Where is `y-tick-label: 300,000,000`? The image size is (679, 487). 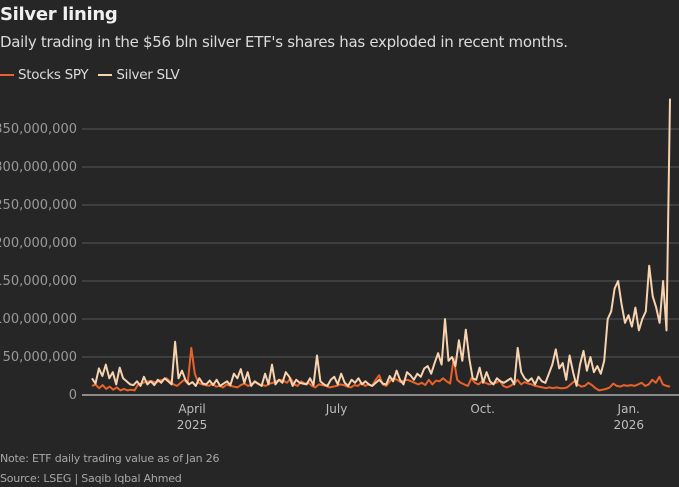
y-tick-label: 300,000,000 is located at coordinates (38, 167).